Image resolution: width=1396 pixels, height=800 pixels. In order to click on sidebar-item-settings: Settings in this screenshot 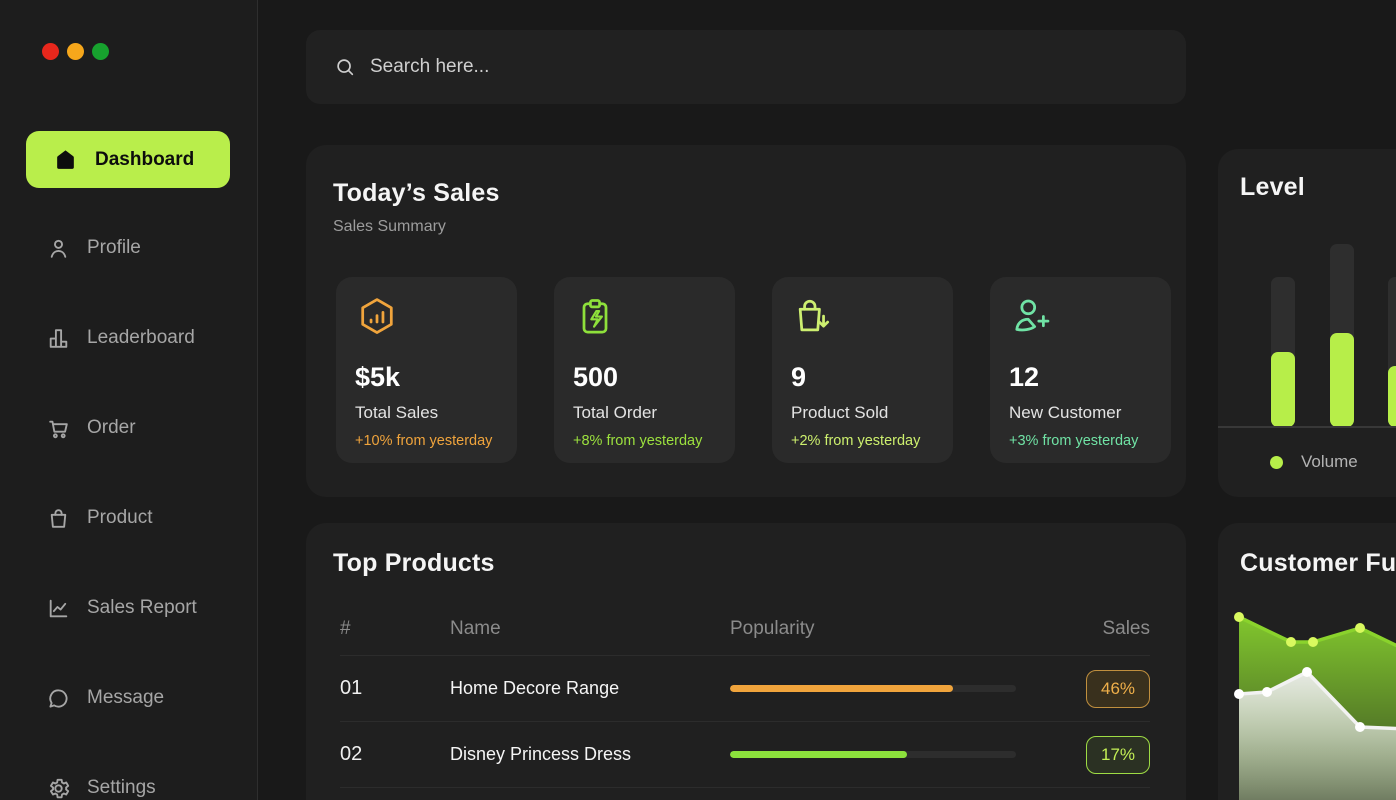, I will do `click(128, 771)`.